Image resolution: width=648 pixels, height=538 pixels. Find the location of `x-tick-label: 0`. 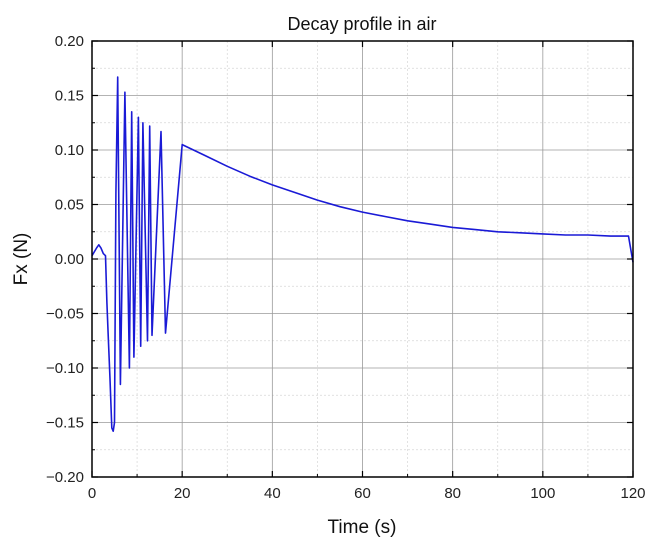

x-tick-label: 0 is located at coordinates (92, 493).